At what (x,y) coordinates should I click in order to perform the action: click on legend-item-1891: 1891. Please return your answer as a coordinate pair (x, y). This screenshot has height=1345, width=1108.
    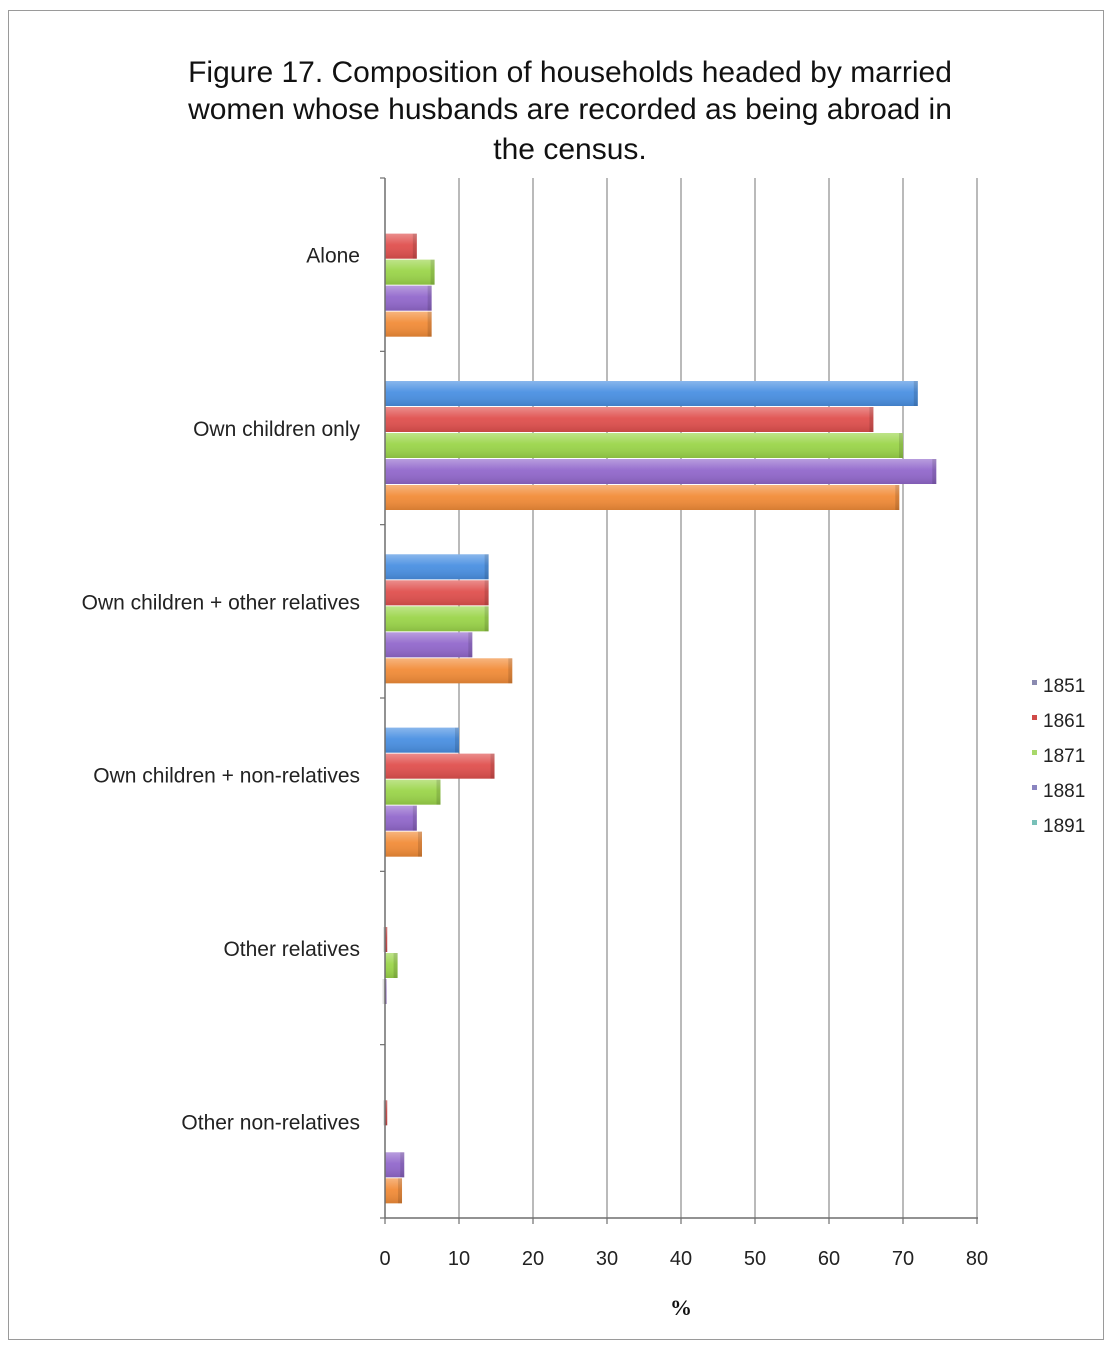
    Looking at the image, I should click on (1058, 826).